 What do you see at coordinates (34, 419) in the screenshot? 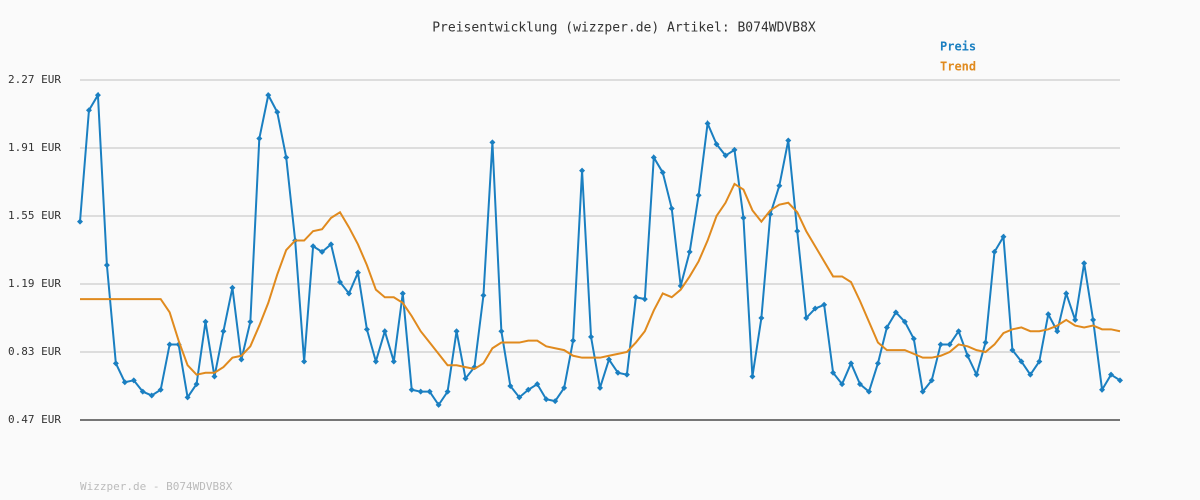
I see `y-tick-label: 0.47 EUR` at bounding box center [34, 419].